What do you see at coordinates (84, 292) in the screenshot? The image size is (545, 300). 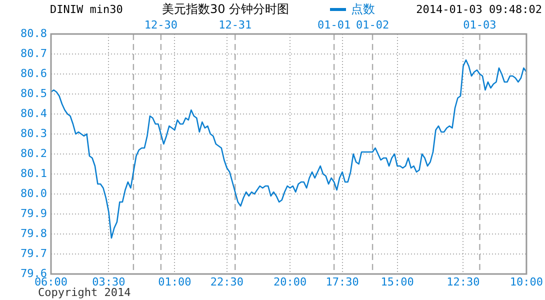 I see `text: Copyright 2014` at bounding box center [84, 292].